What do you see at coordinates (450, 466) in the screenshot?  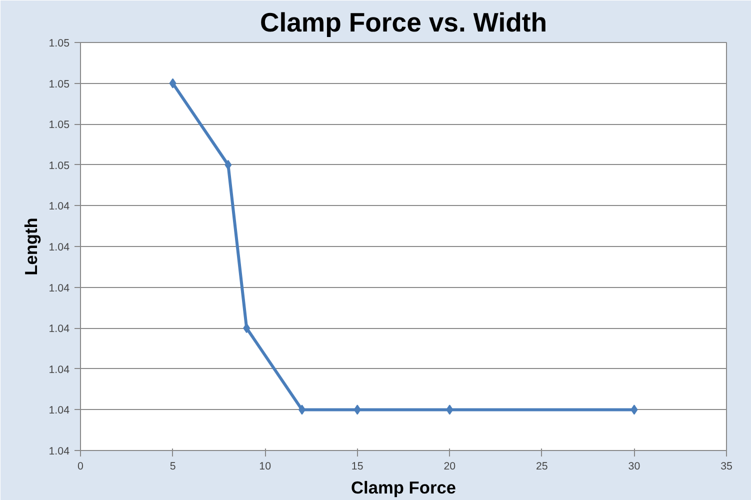 I see `x-tick-label: 20` at bounding box center [450, 466].